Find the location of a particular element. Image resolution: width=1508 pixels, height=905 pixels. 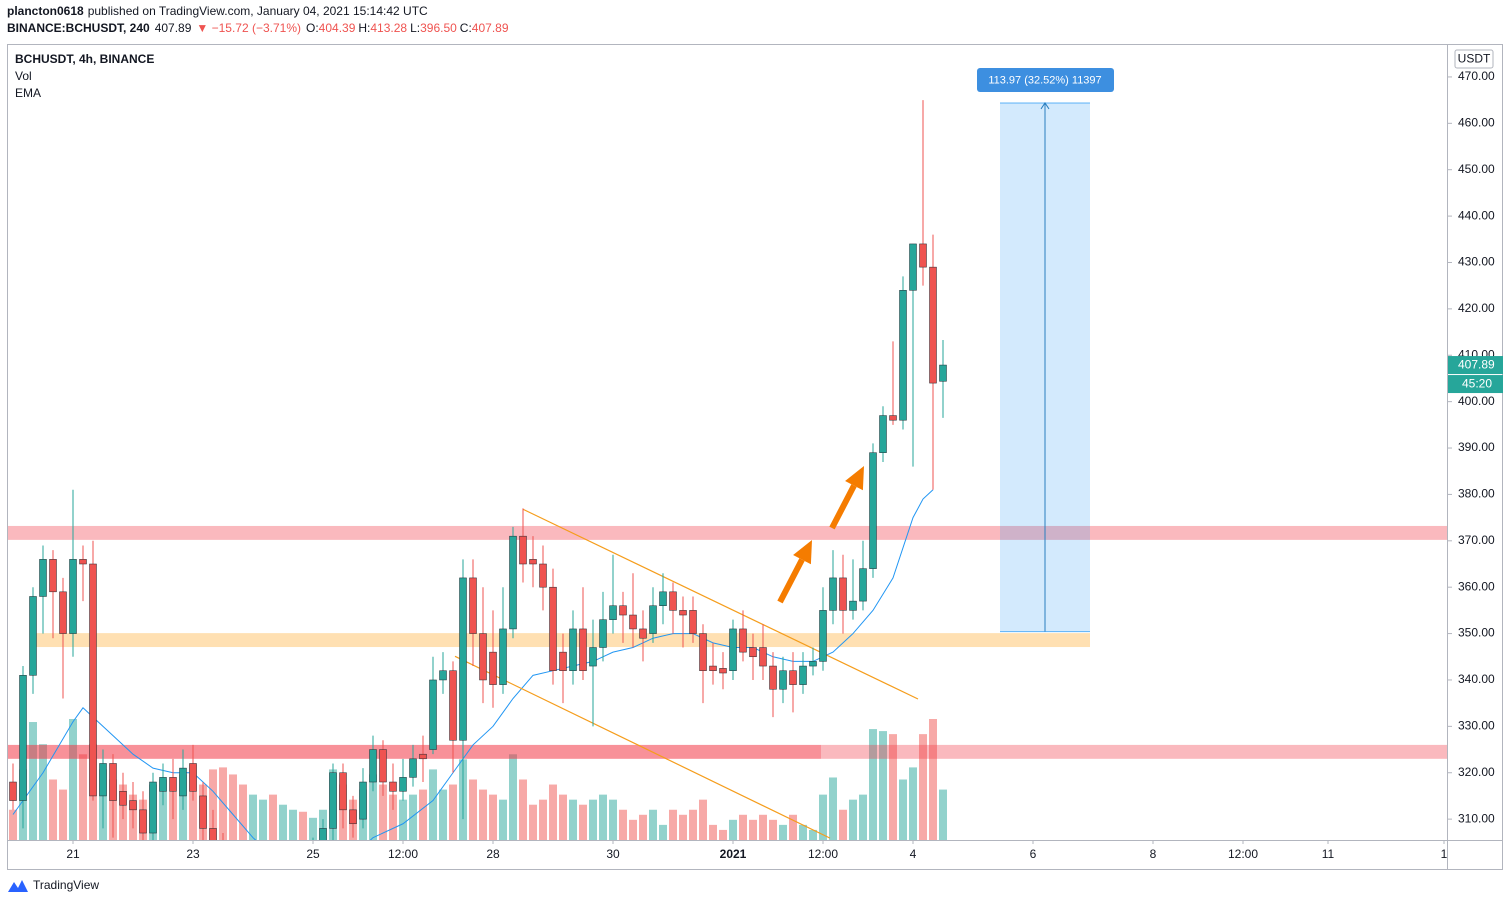

measure-label: 113.97 (32.52%) 11397 is located at coordinates (1044, 80).